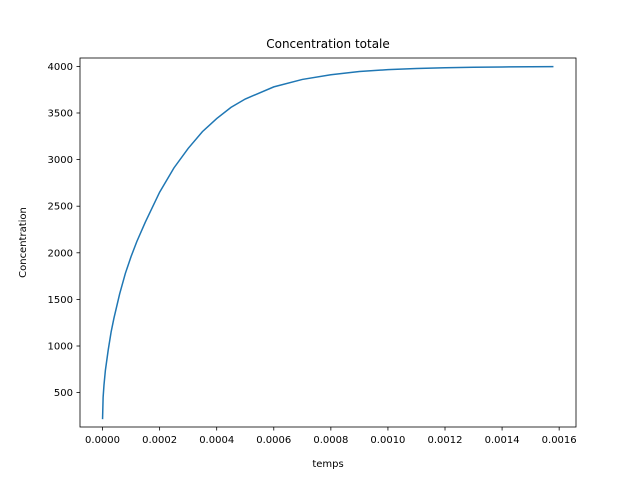  What do you see at coordinates (159, 440) in the screenshot?
I see `x-tick-label: 0.0002` at bounding box center [159, 440].